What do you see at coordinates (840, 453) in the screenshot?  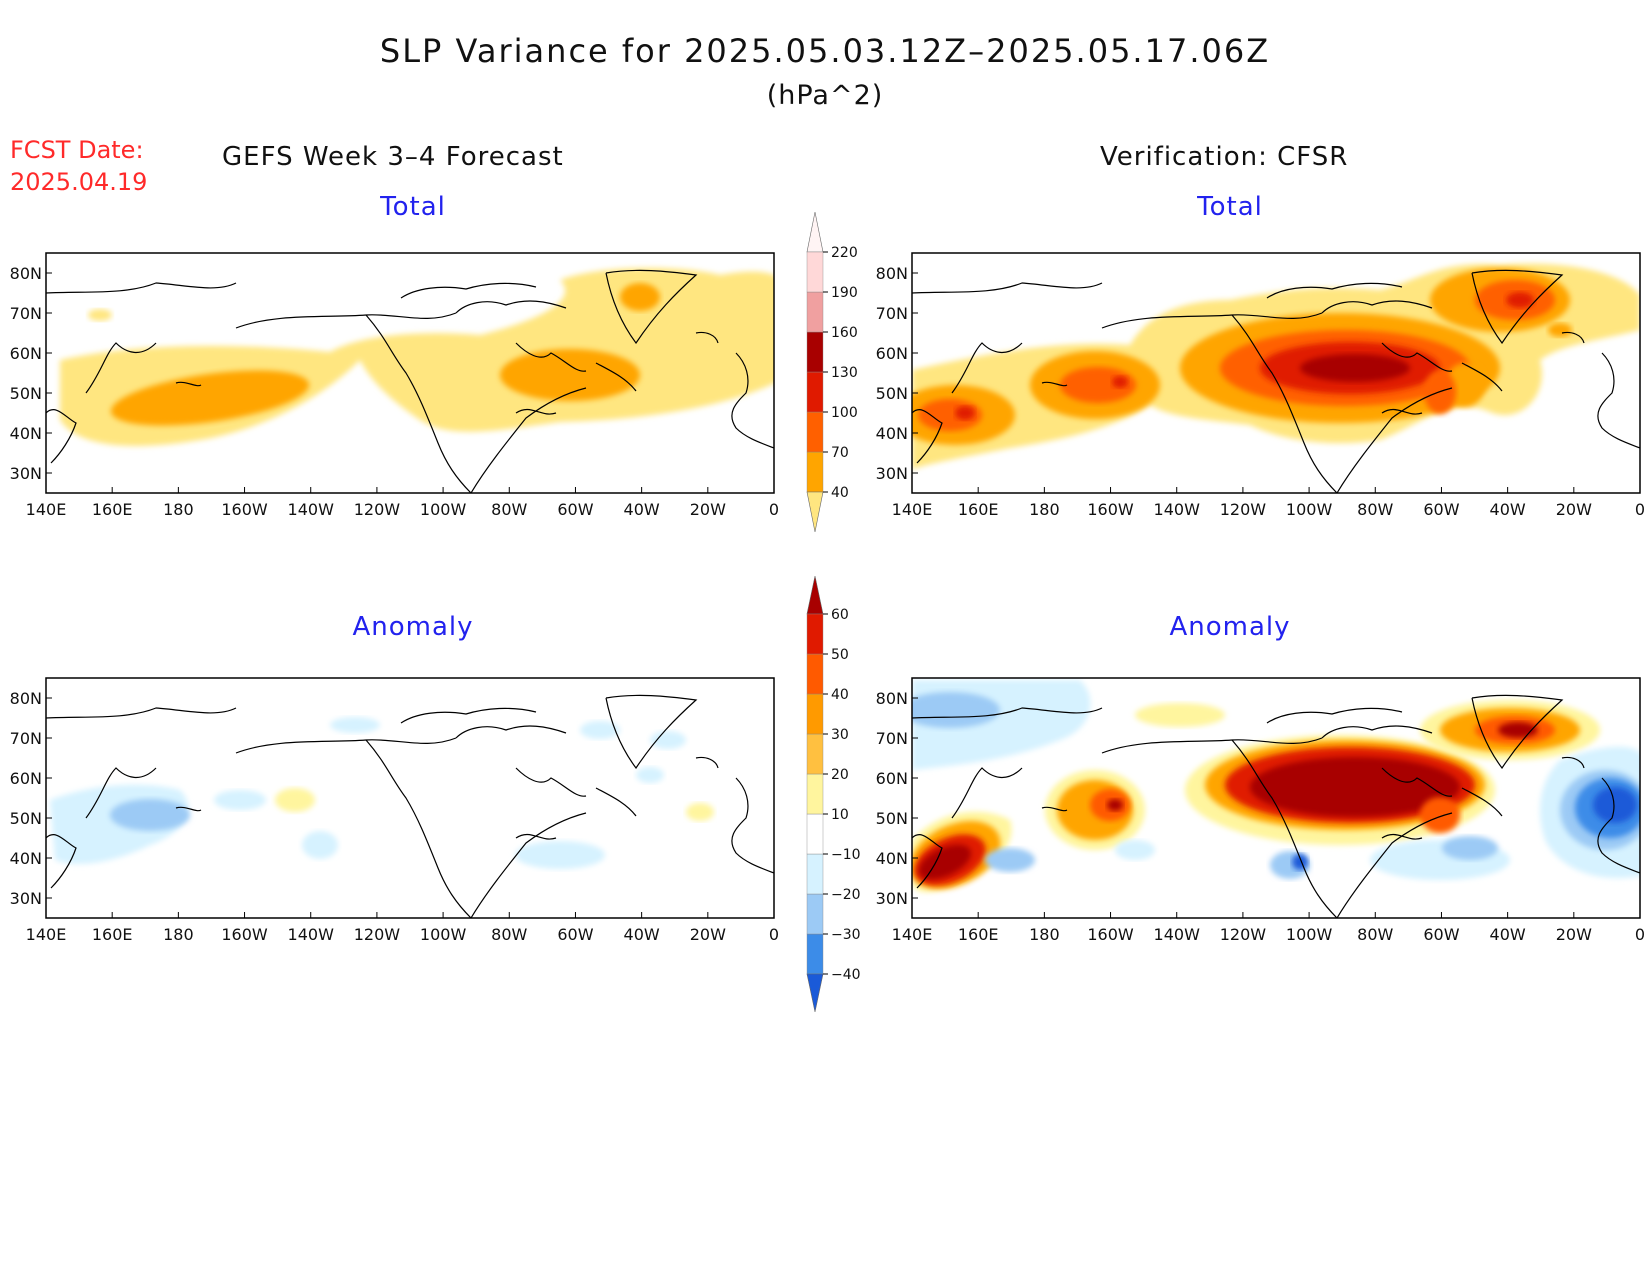 I see `colorbar-label: 70` at bounding box center [840, 453].